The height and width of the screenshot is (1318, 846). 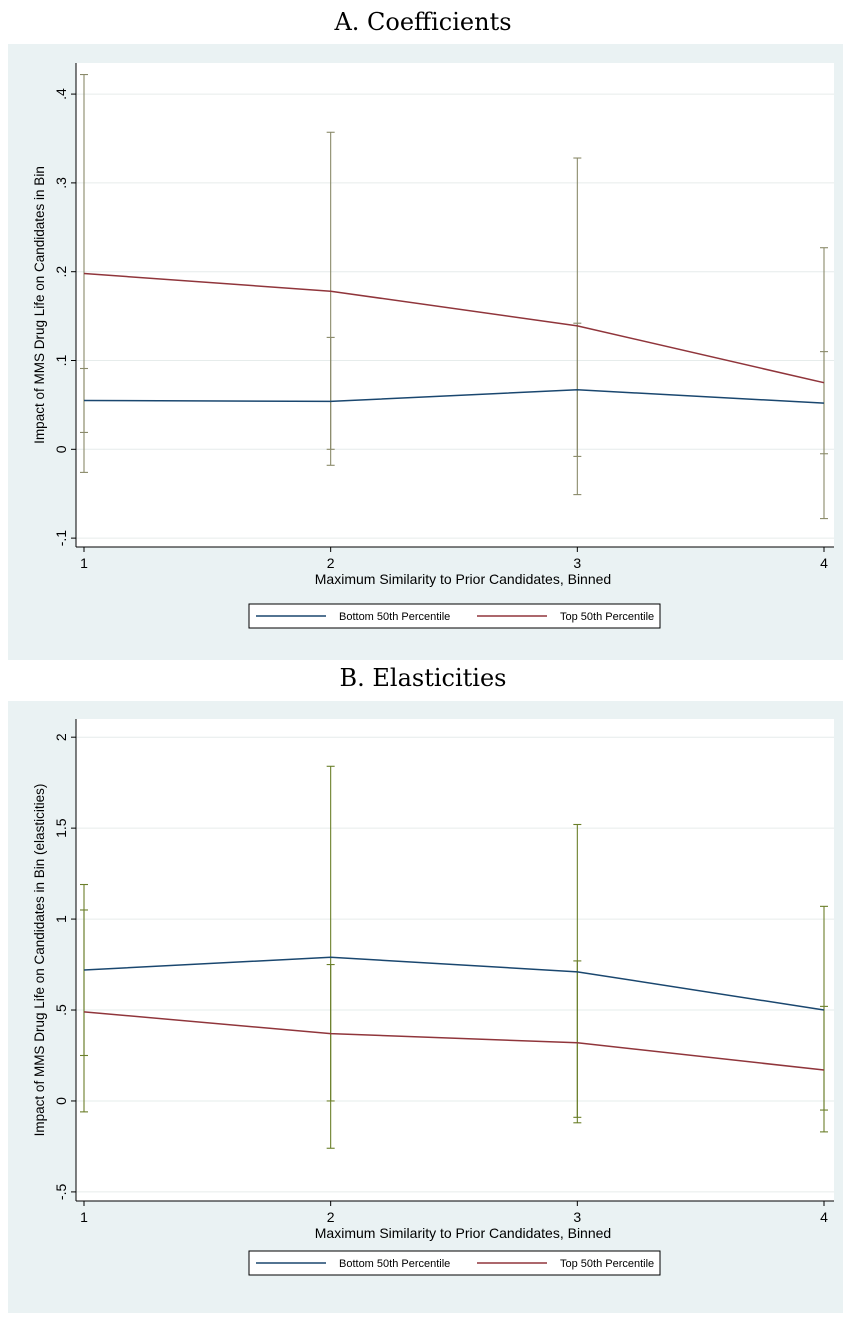 I want to click on y-tick-label: -.1, so click(x=61, y=538).